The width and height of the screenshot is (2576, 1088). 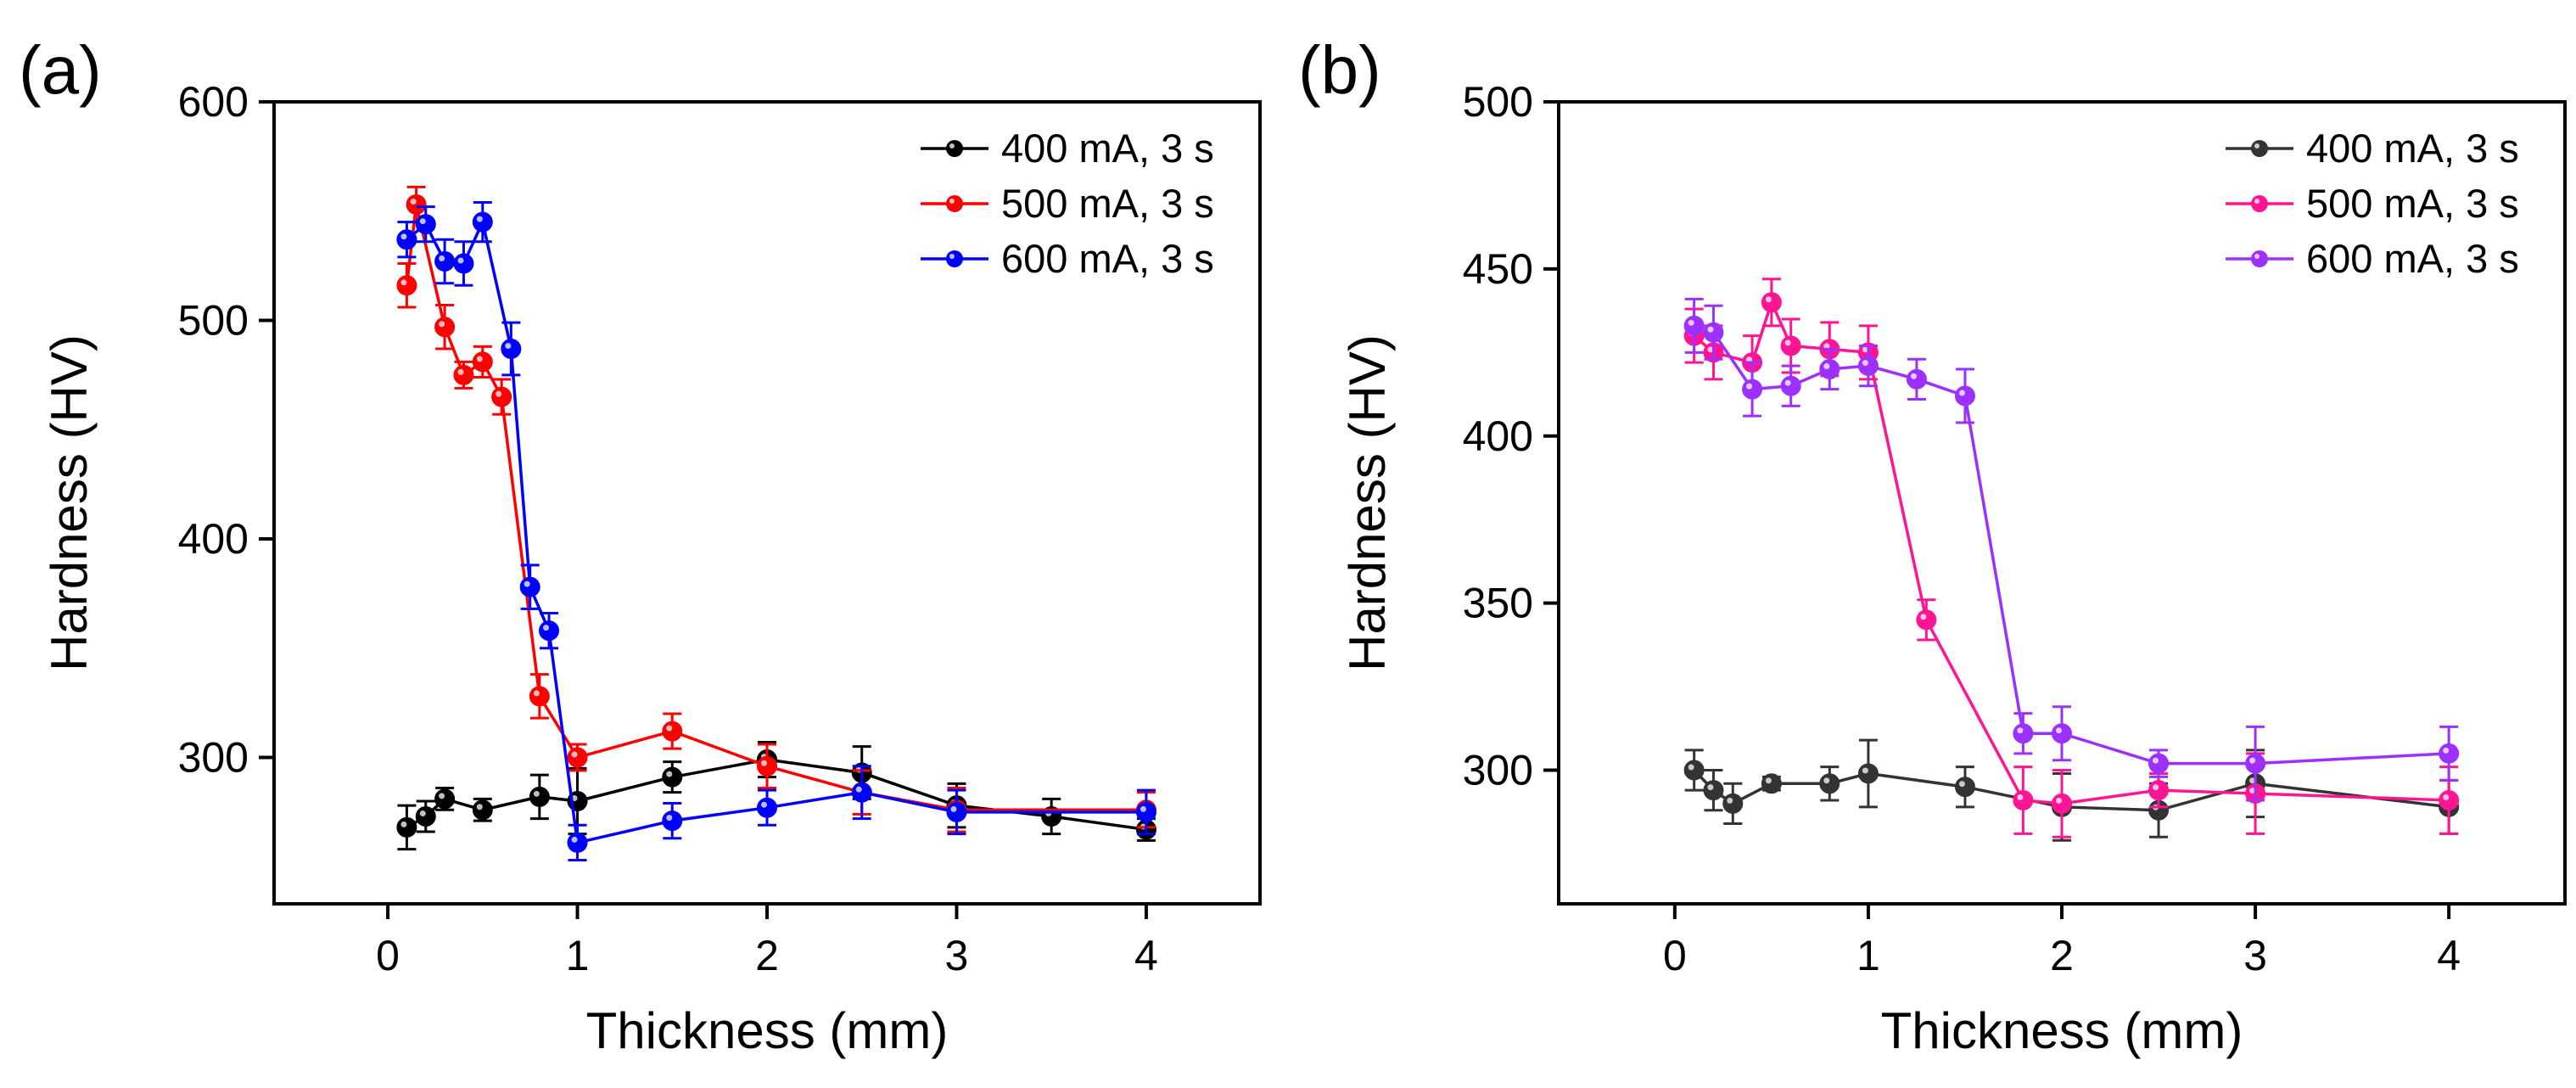 What do you see at coordinates (1368, 502) in the screenshot?
I see `y-axis-title: Hardness (HV)` at bounding box center [1368, 502].